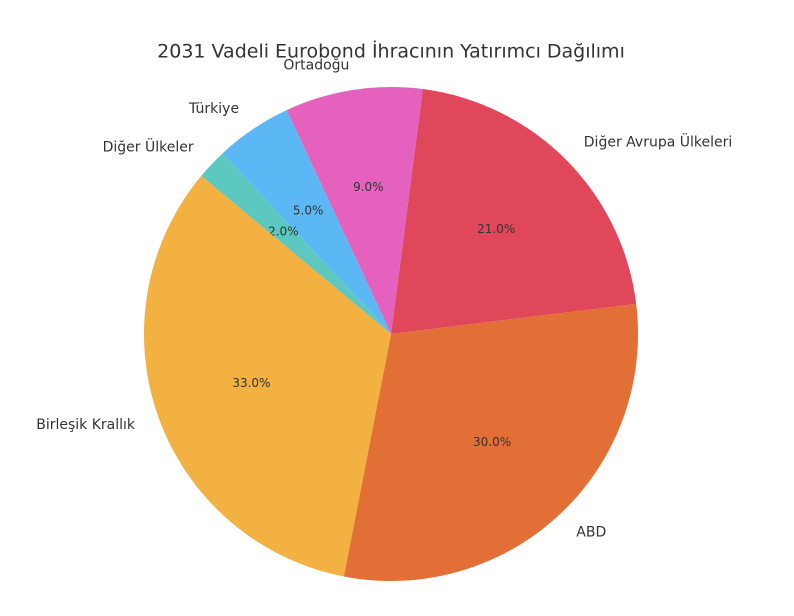 The width and height of the screenshot is (794, 616). Describe the element at coordinates (251, 383) in the screenshot. I see `value-label: 33.0%` at that location.